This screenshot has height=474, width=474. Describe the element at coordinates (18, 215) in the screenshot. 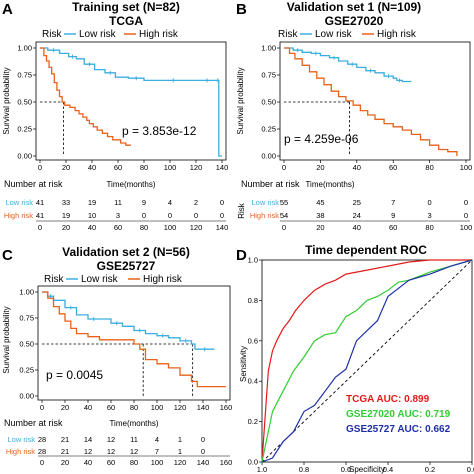

I see `panel-a-risk-row-high-label: High risk` at that location.